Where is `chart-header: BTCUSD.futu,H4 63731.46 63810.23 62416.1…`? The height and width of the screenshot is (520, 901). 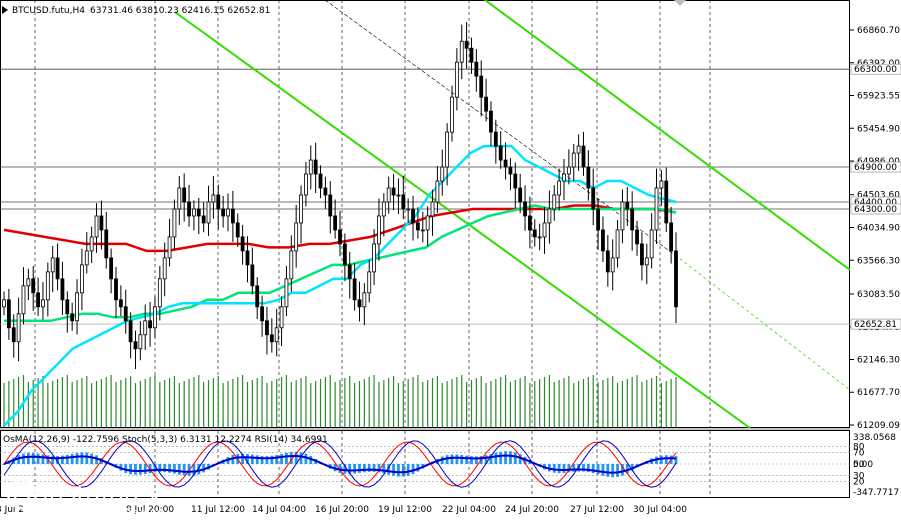 chart-header: BTCUSD.futu,H4 63731.46 63810.23 62416.1… is located at coordinates (136, 11).